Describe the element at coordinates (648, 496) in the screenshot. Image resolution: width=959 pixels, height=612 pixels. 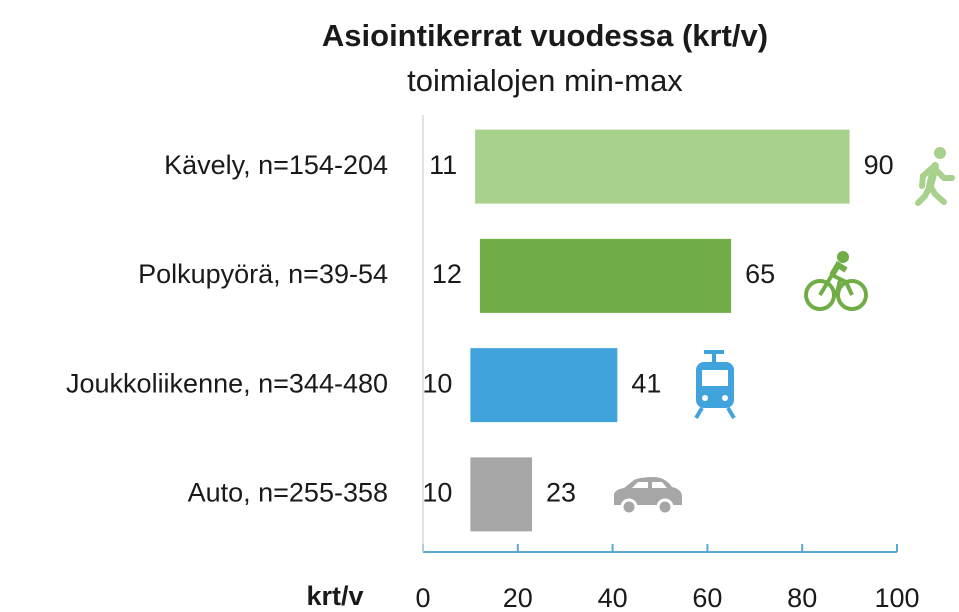
I see `car-icon` at that location.